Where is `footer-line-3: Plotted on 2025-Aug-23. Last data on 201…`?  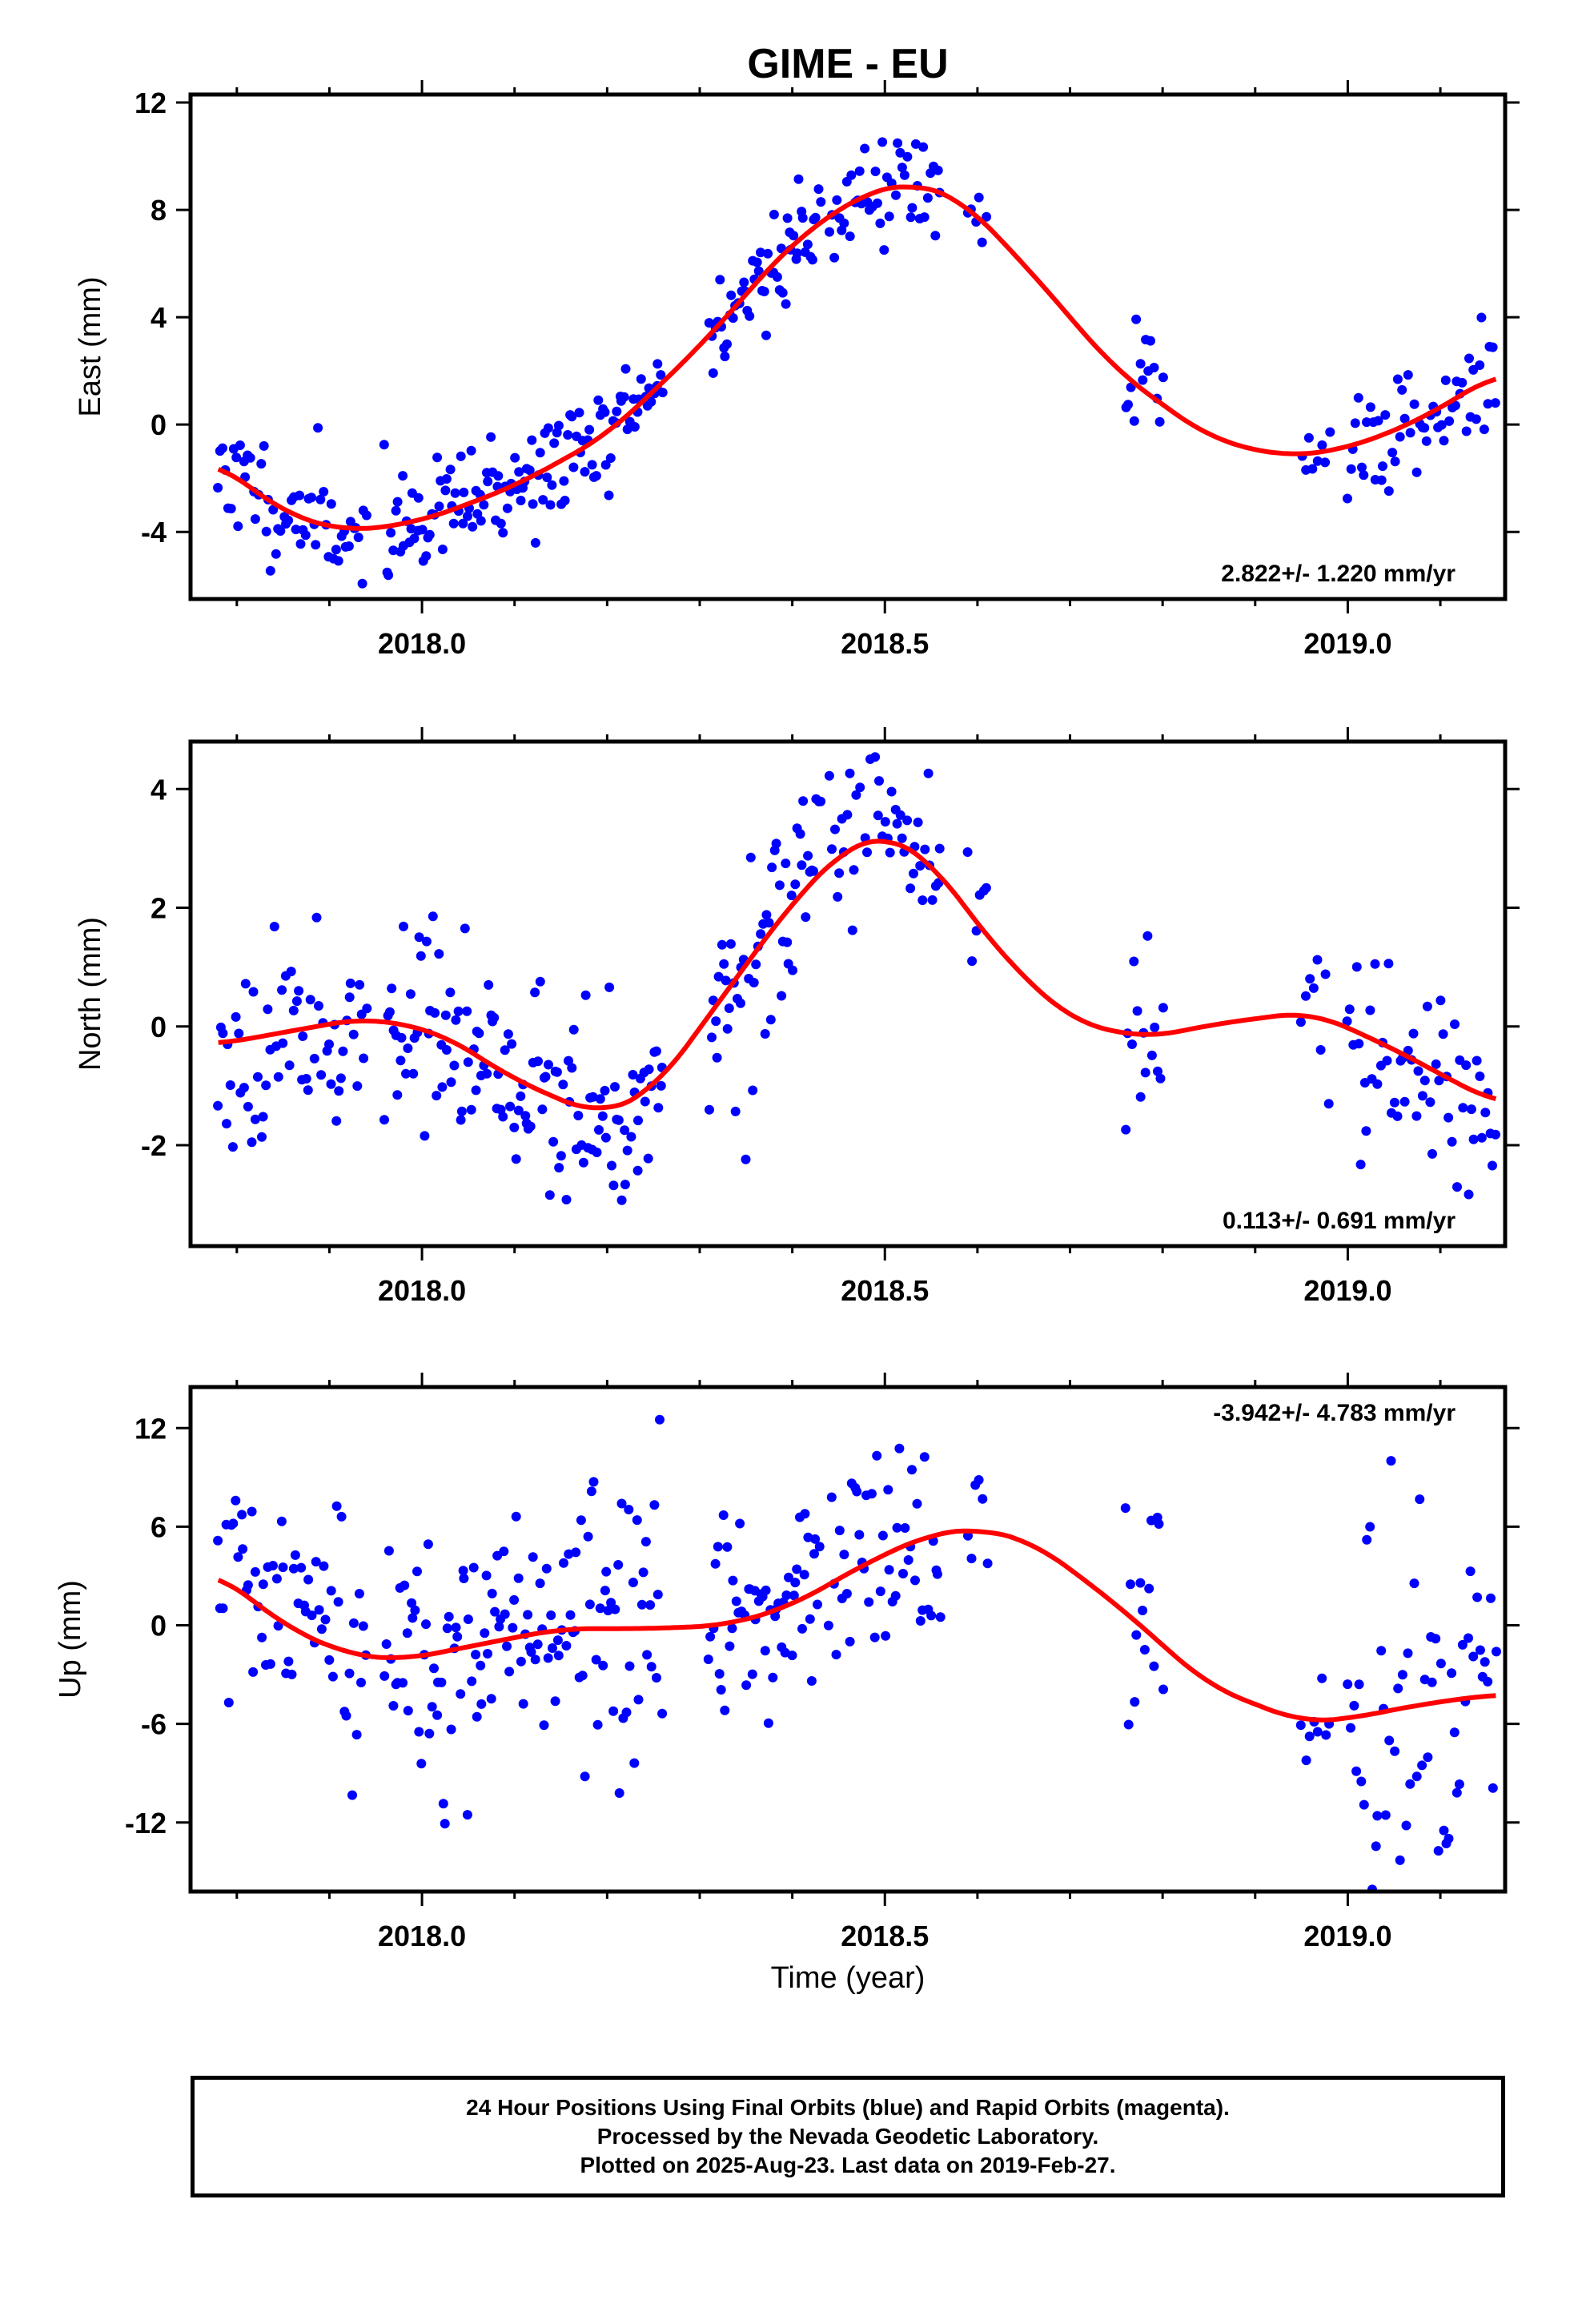 footer-line-3: Plotted on 2025-Aug-23. Last data on 201… is located at coordinates (848, 2165).